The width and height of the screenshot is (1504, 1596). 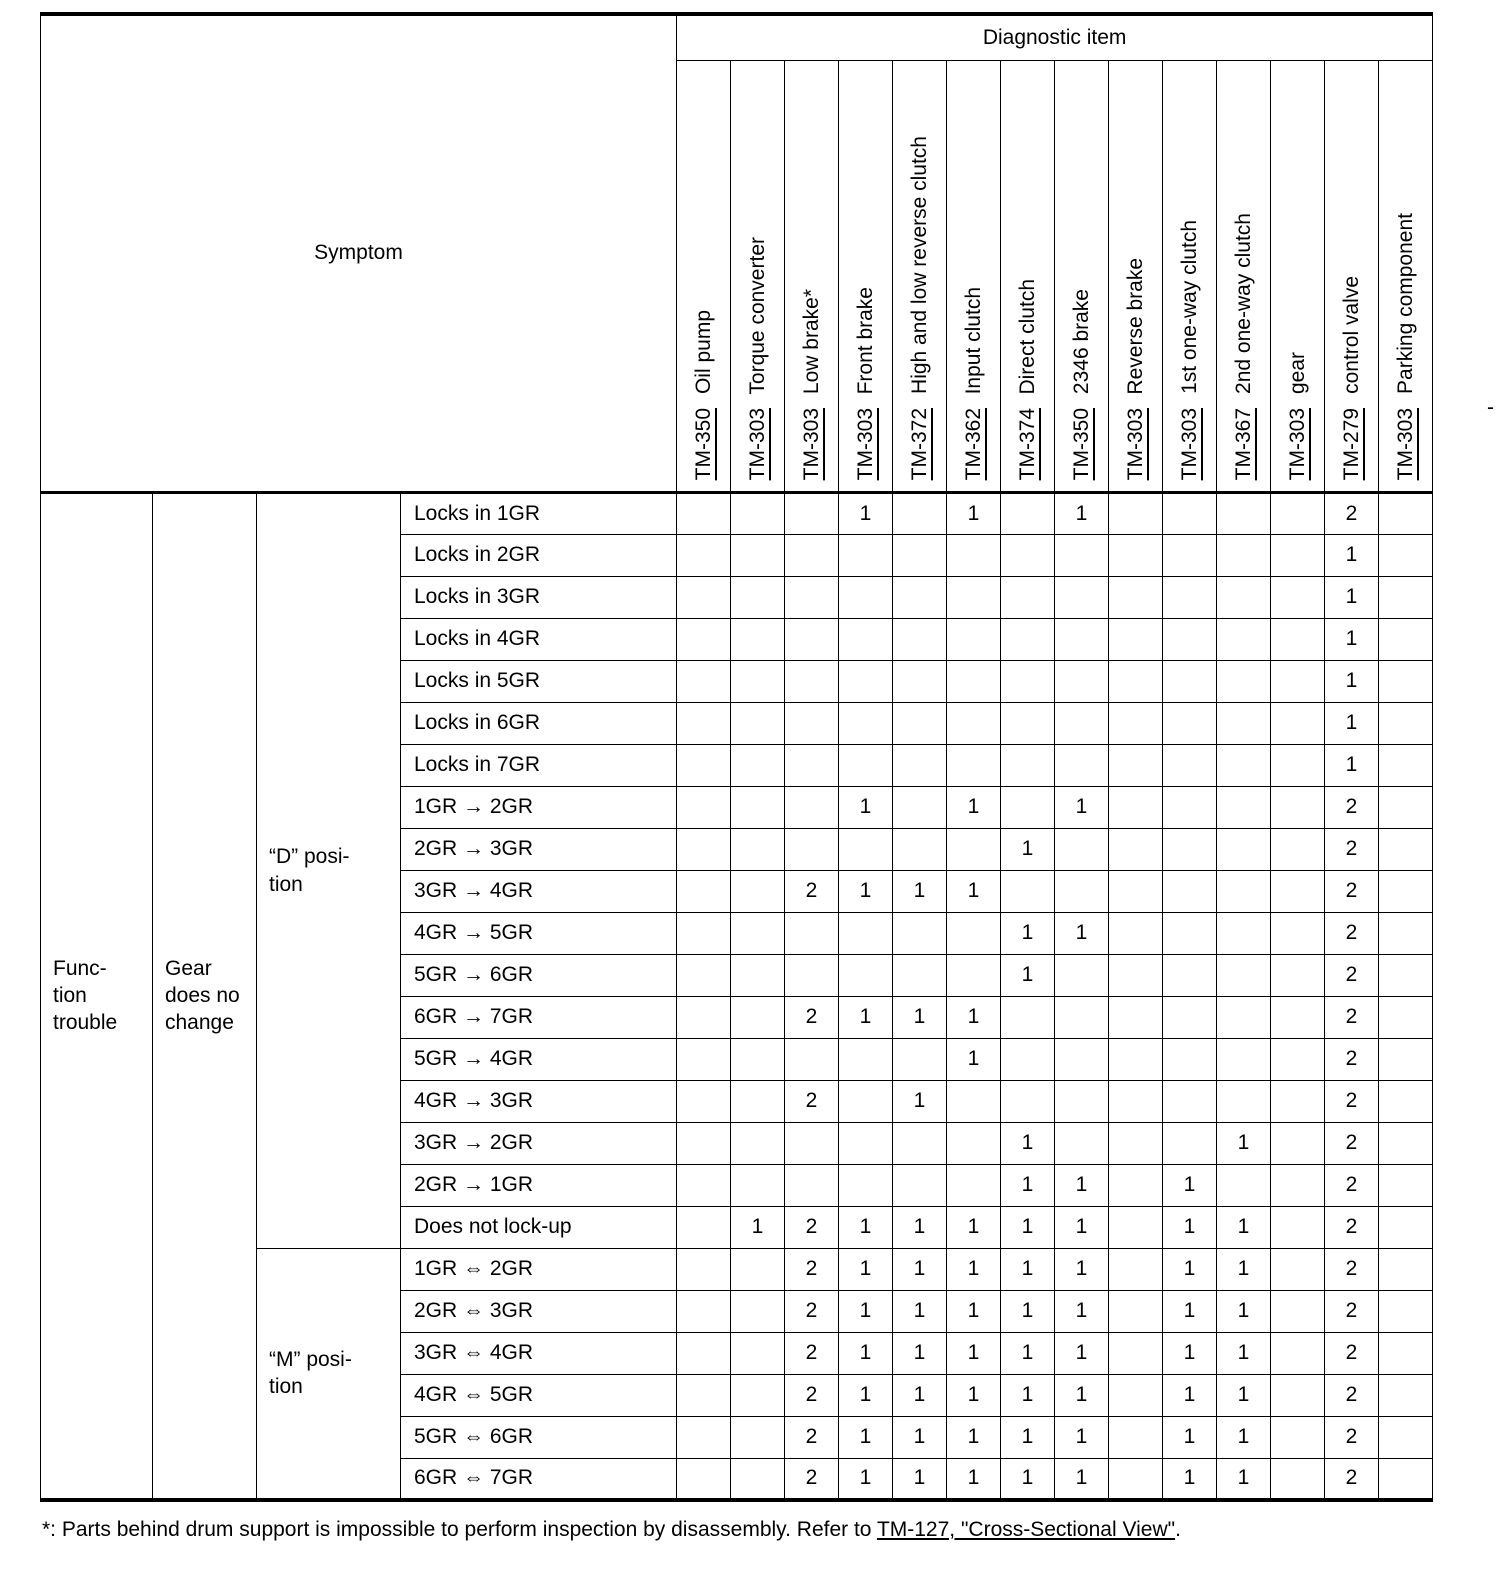 What do you see at coordinates (865, 444) in the screenshot?
I see `column-ref-link-front-brake: TM-303` at bounding box center [865, 444].